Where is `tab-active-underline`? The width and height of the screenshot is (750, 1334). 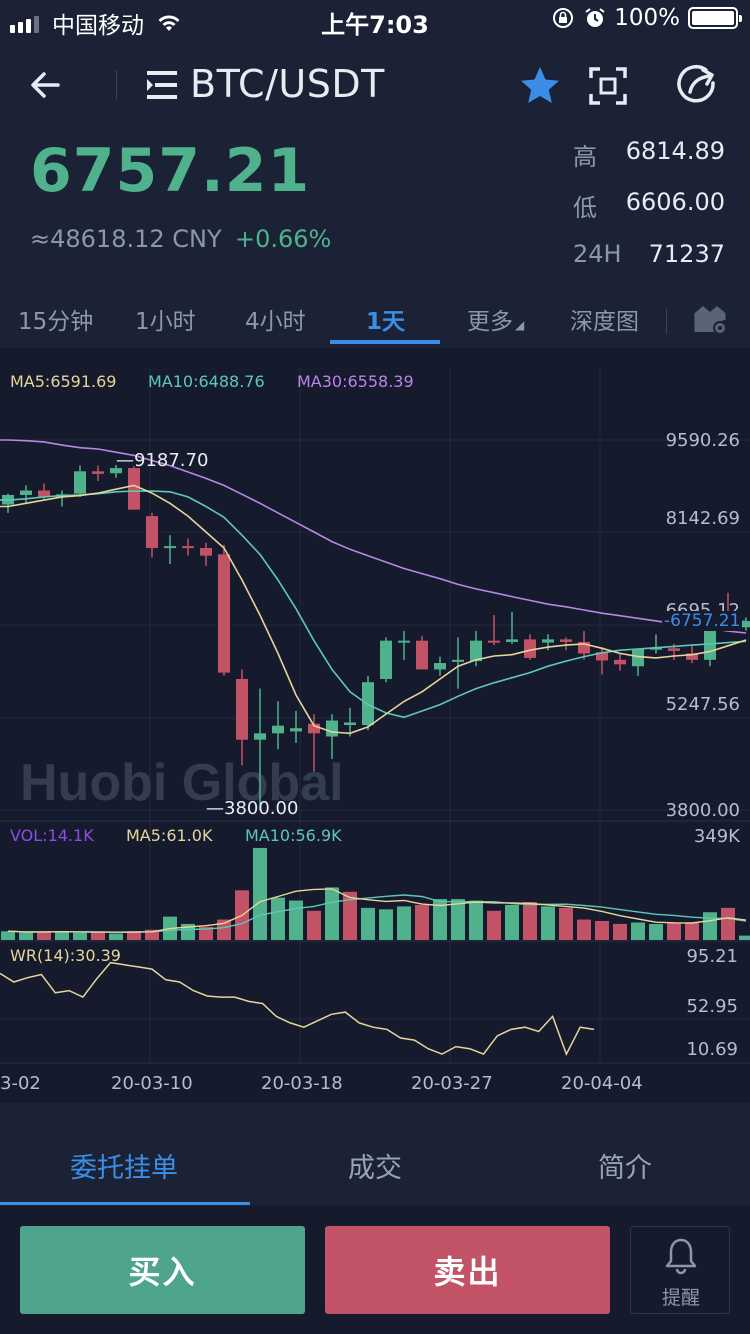 tab-active-underline is located at coordinates (385, 342).